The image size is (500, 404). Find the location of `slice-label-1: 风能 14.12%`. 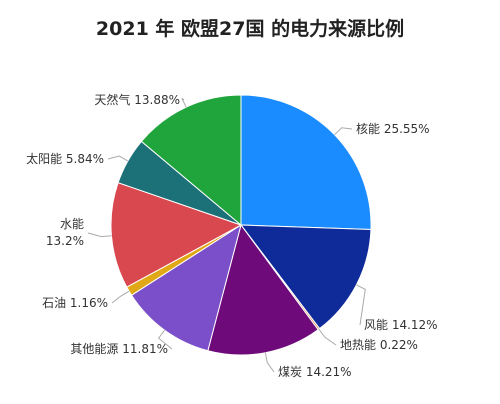

slice-label-1: 风能 14.12% is located at coordinates (401, 325).